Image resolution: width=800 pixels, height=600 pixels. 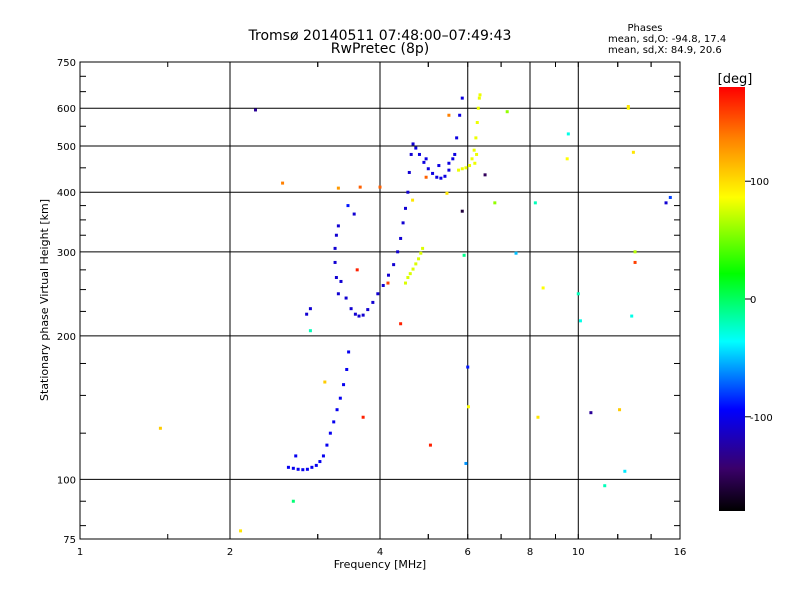 What do you see at coordinates (667, 39) in the screenshot?
I see `phases-header-o: mean, sd,O: -94.8, 17.4` at bounding box center [667, 39].